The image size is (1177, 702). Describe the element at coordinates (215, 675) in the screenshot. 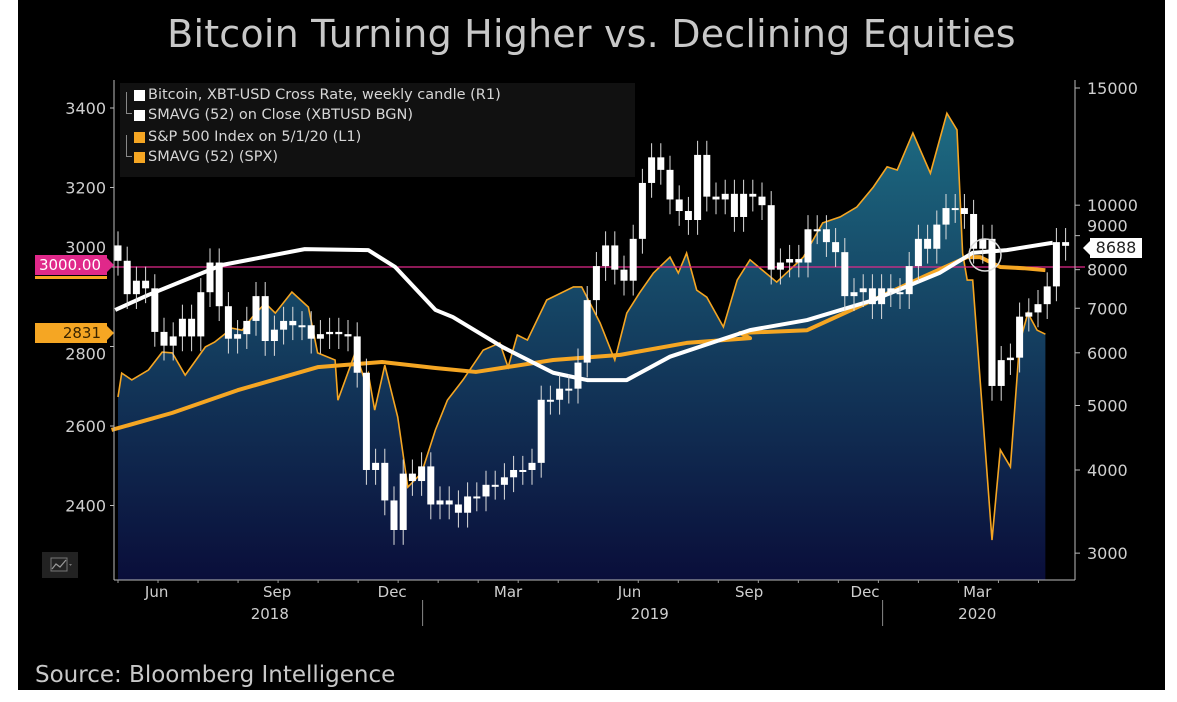

I see `source-note: Source: Bloomberg Intelligence` at that location.